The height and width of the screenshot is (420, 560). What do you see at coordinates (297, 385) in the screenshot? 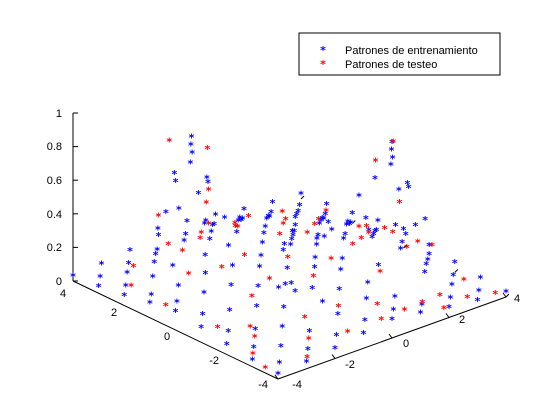
I see `x-tick-label: -4` at bounding box center [297, 385].